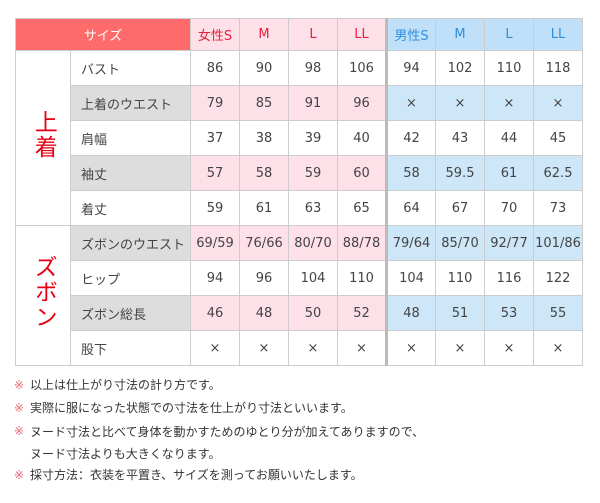  Describe the element at coordinates (410, 313) in the screenshot. I see `men-value: 48` at that location.